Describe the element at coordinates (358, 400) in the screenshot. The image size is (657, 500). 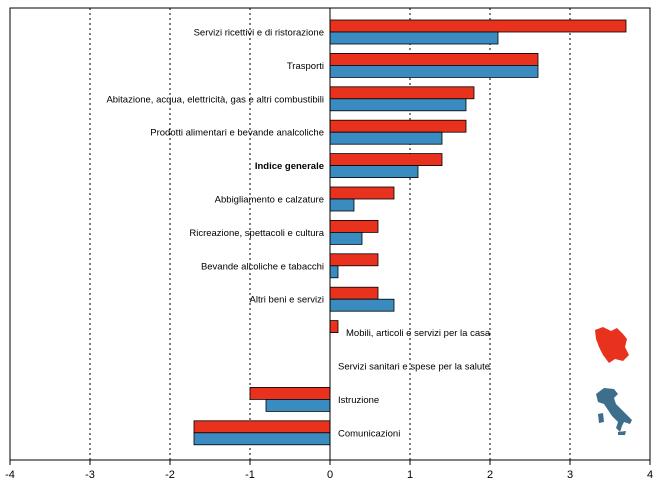
I see `category-label: Istruzione` at that location.